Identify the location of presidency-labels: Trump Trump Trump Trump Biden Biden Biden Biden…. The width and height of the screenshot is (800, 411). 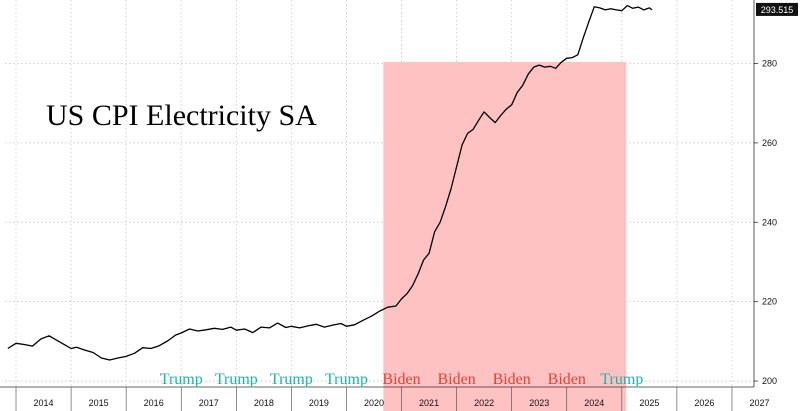
(402, 379).